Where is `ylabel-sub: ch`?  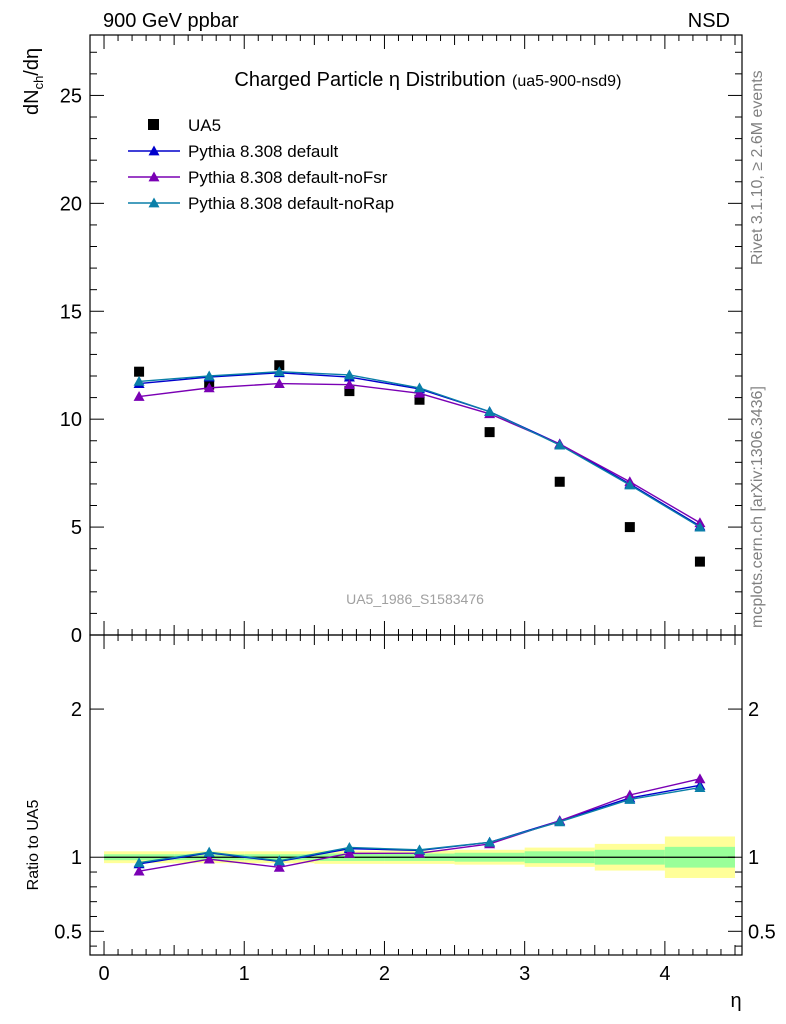
ylabel-sub: ch is located at coordinates (38, 83).